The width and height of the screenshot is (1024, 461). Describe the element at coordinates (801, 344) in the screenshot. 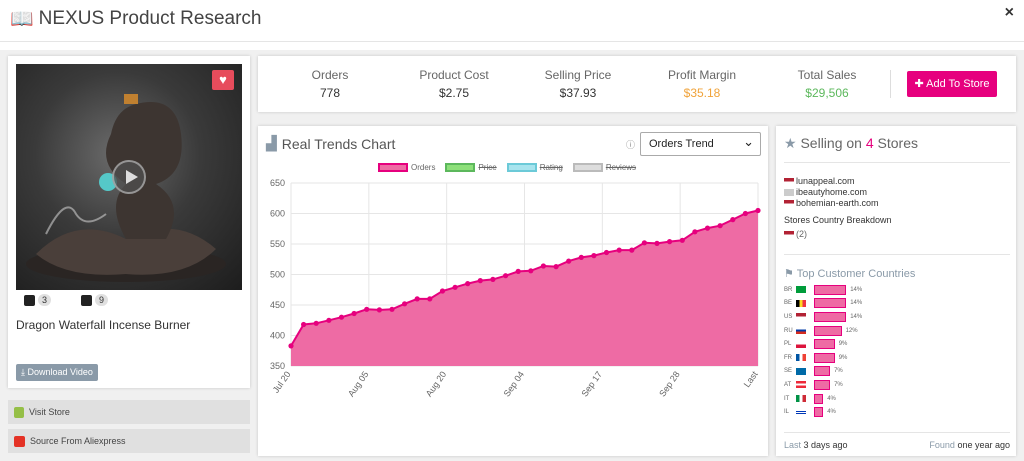

I see `pl-flag-icon` at that location.